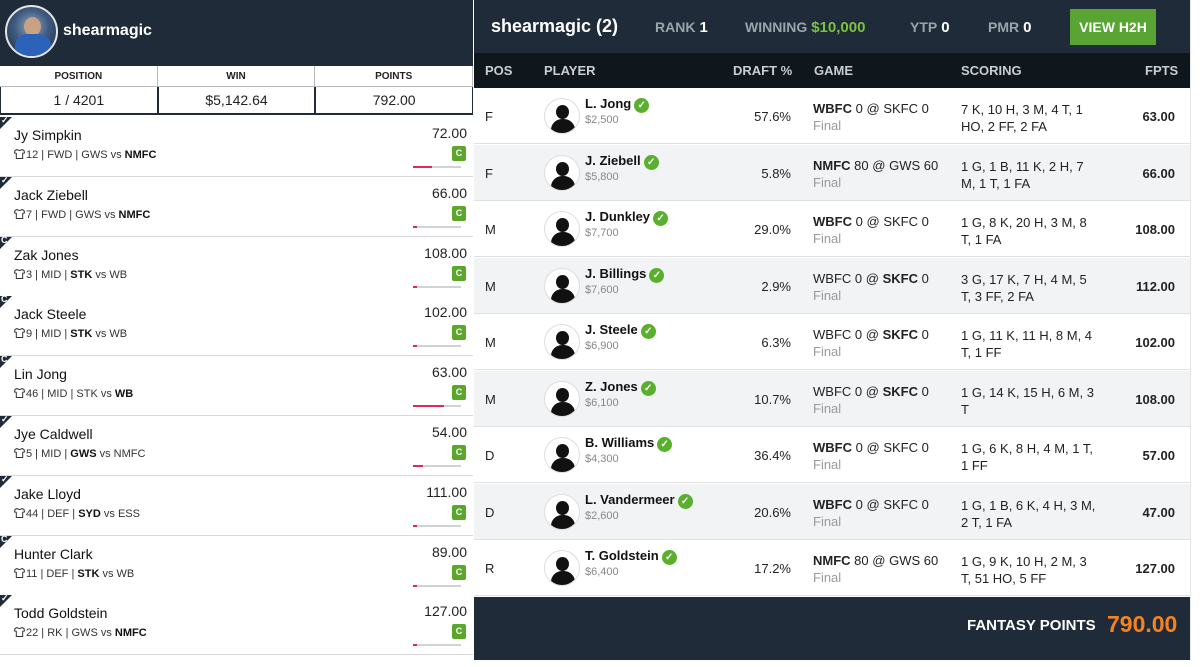  I want to click on fantasy-points: 108.00, so click(1155, 399).